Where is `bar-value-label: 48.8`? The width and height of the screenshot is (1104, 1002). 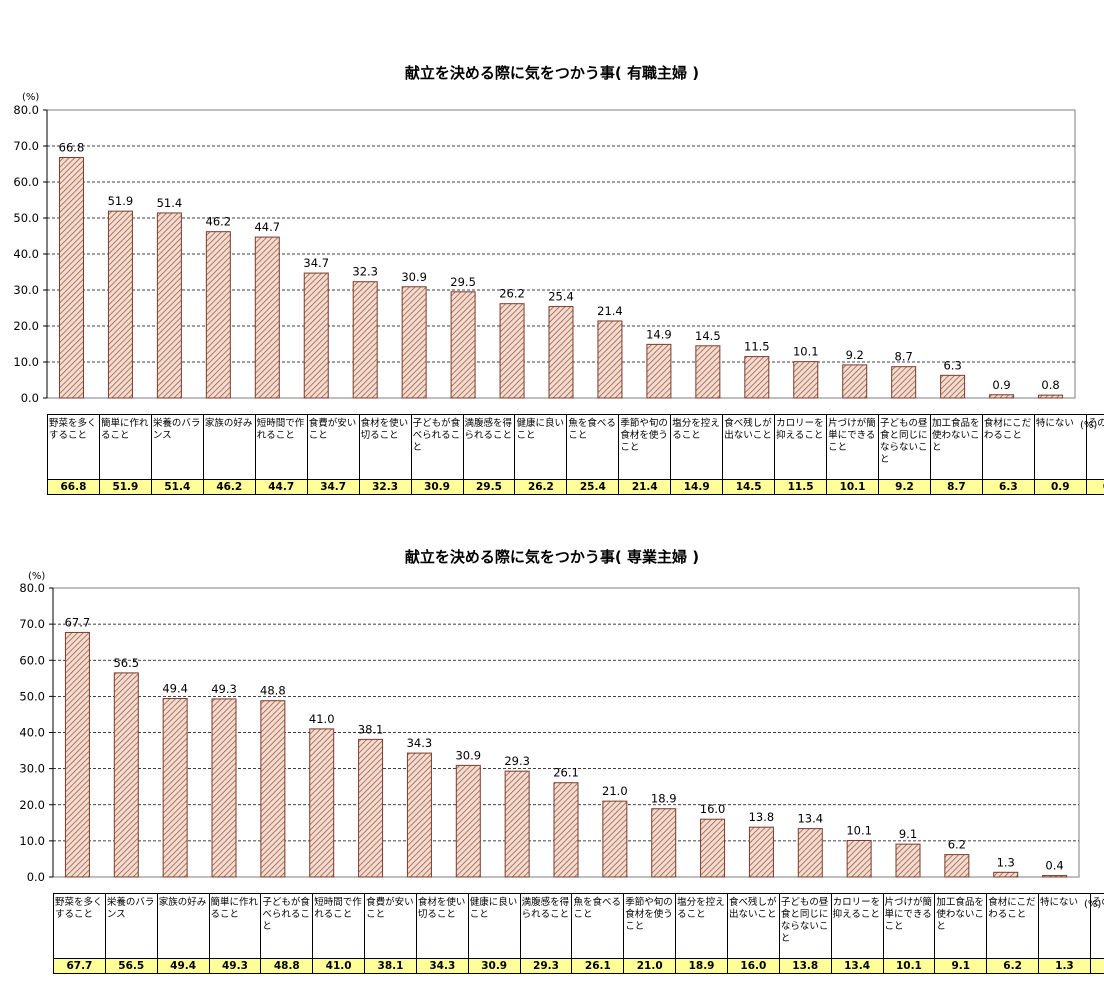 bar-value-label: 48.8 is located at coordinates (273, 691).